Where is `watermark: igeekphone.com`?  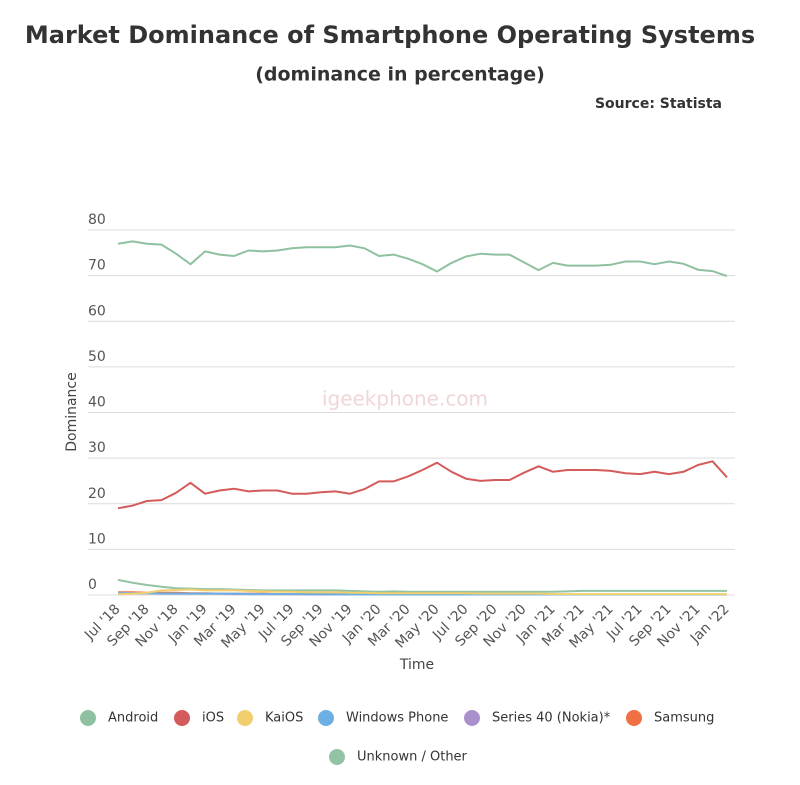
watermark: igeekphone.com is located at coordinates (405, 399).